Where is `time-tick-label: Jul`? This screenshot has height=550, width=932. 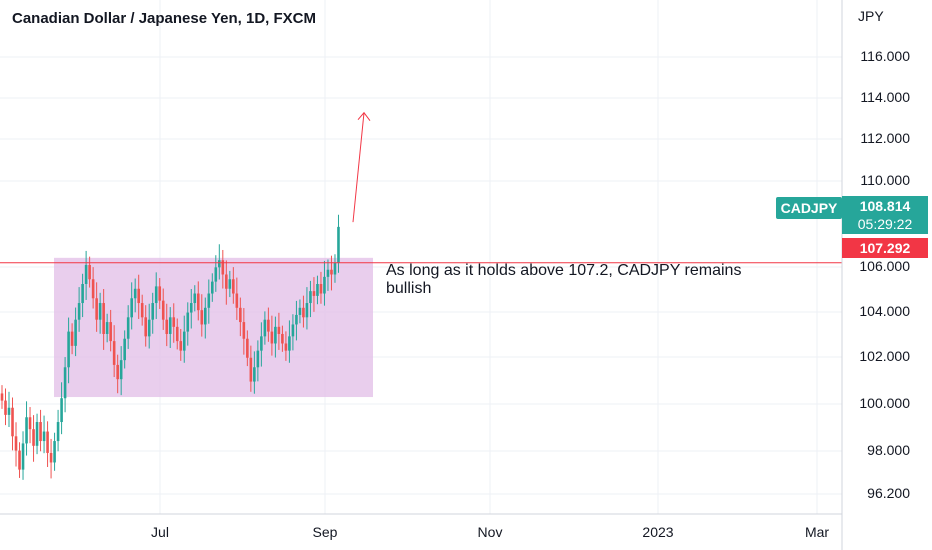
time-tick-label: Jul is located at coordinates (160, 532).